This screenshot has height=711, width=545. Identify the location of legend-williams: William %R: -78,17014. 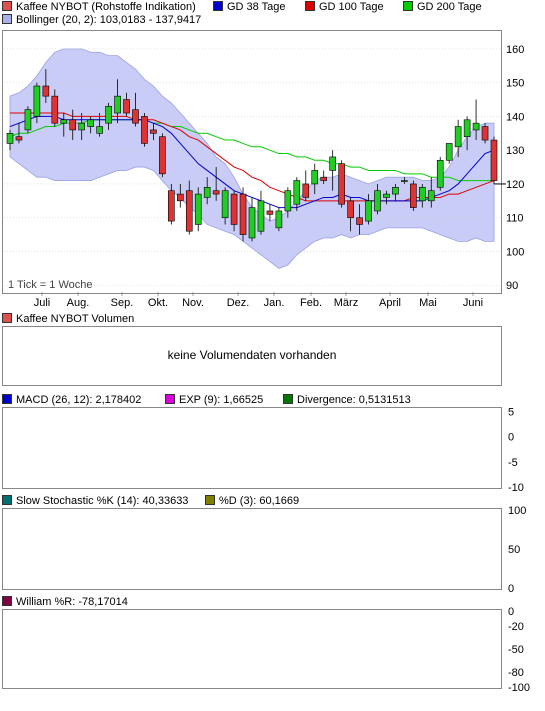
(65, 602).